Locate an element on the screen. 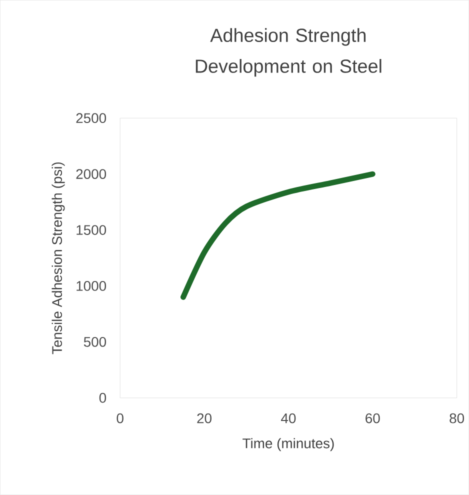 The image size is (469, 495). y-tick-label: 1000 is located at coordinates (91, 286).